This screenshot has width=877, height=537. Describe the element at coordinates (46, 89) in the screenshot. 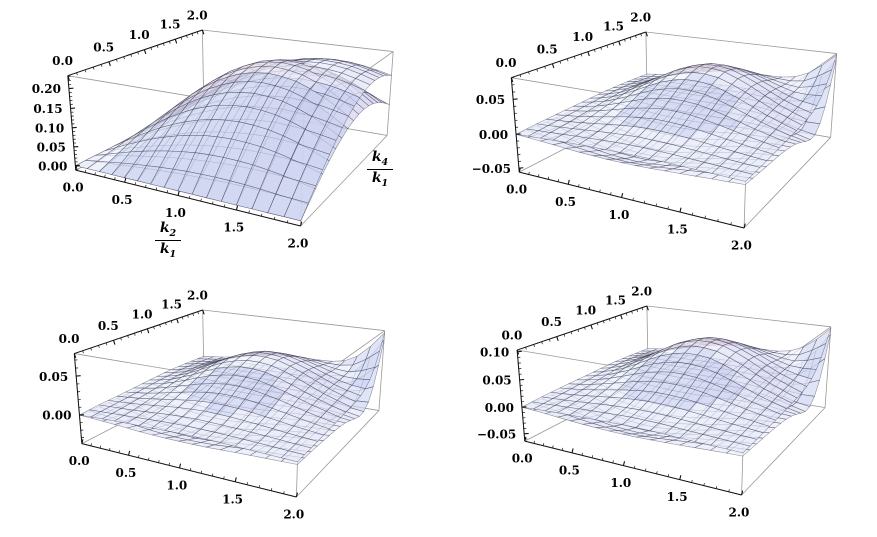

I see `z-axis-tick-label: 0.20` at that location.